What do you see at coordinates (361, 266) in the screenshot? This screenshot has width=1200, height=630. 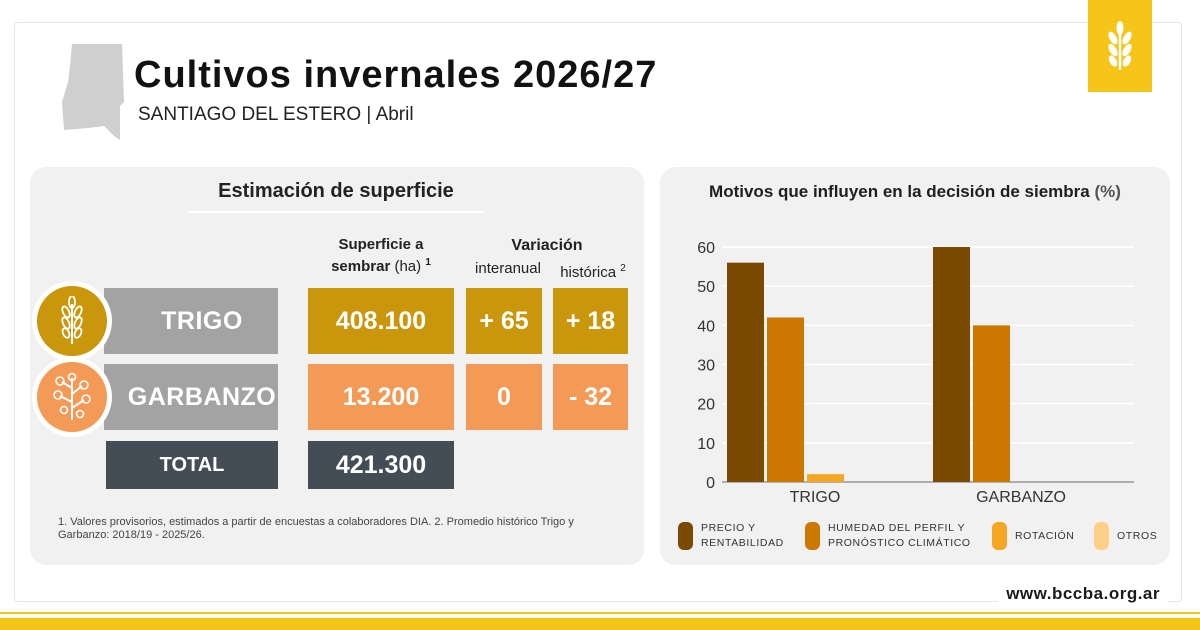 I see `header-surface-line2: sembrar` at bounding box center [361, 266].